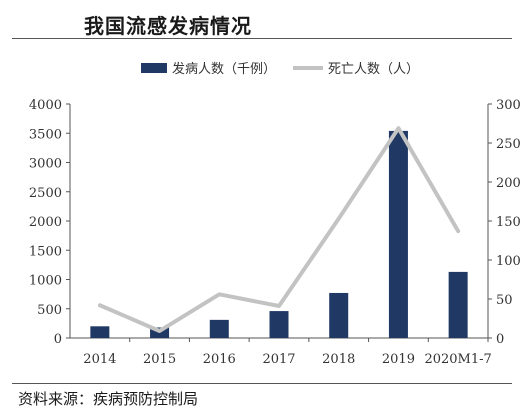 The width and height of the screenshot is (520, 416). I want to click on left-tick-label: 2000, so click(45, 222).